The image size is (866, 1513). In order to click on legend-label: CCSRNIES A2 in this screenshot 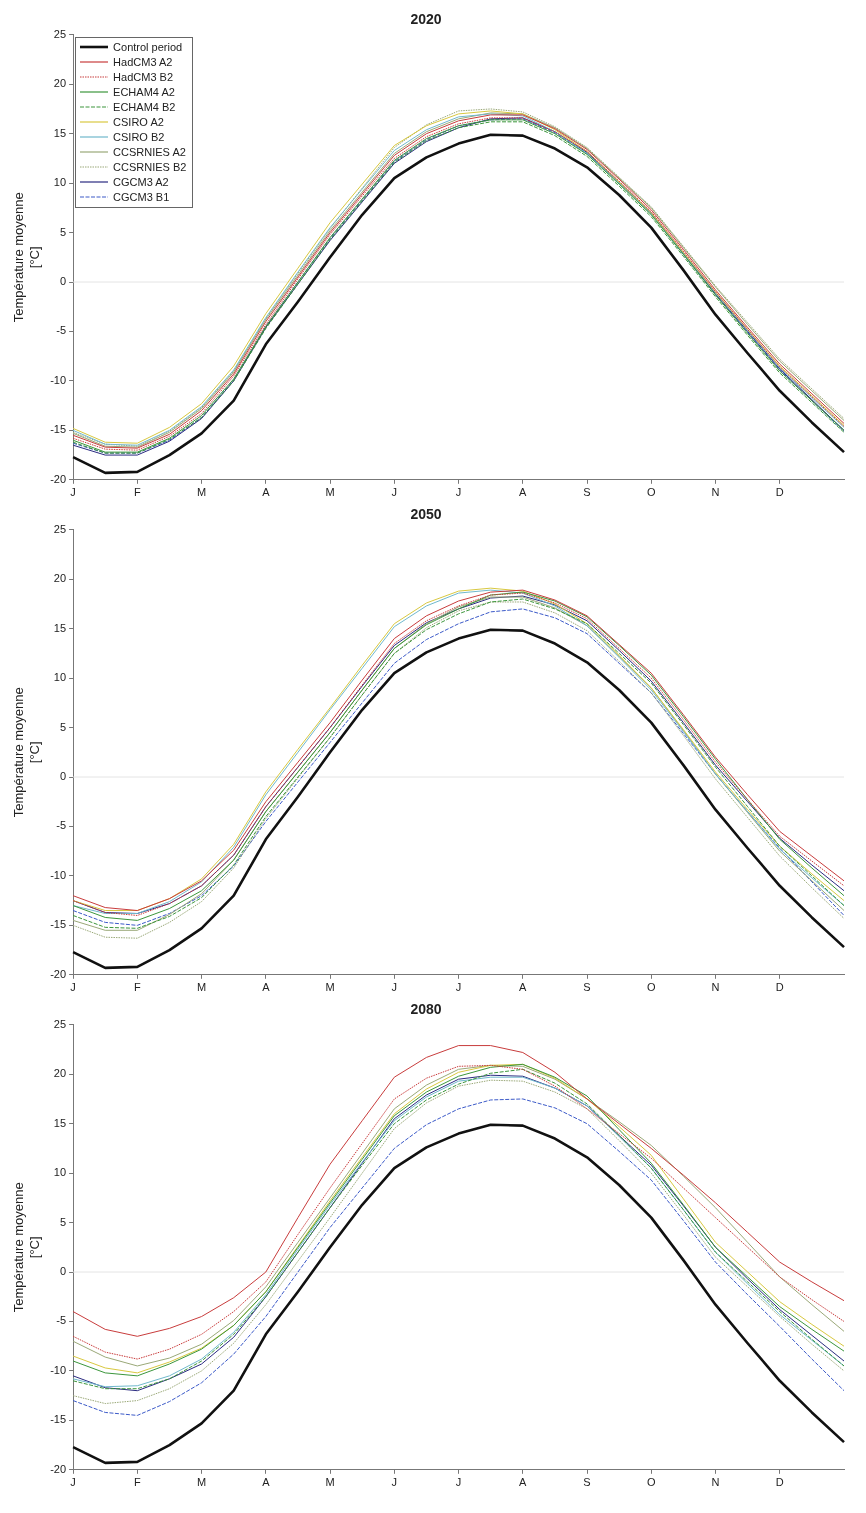, I will do `click(149, 152)`.